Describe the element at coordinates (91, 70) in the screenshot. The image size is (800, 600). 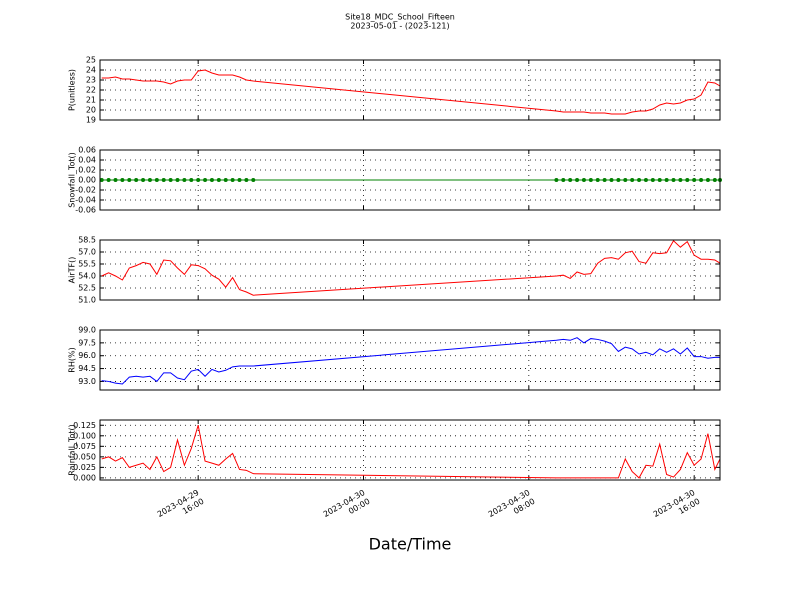
I see `y-tick-label: 24` at that location.